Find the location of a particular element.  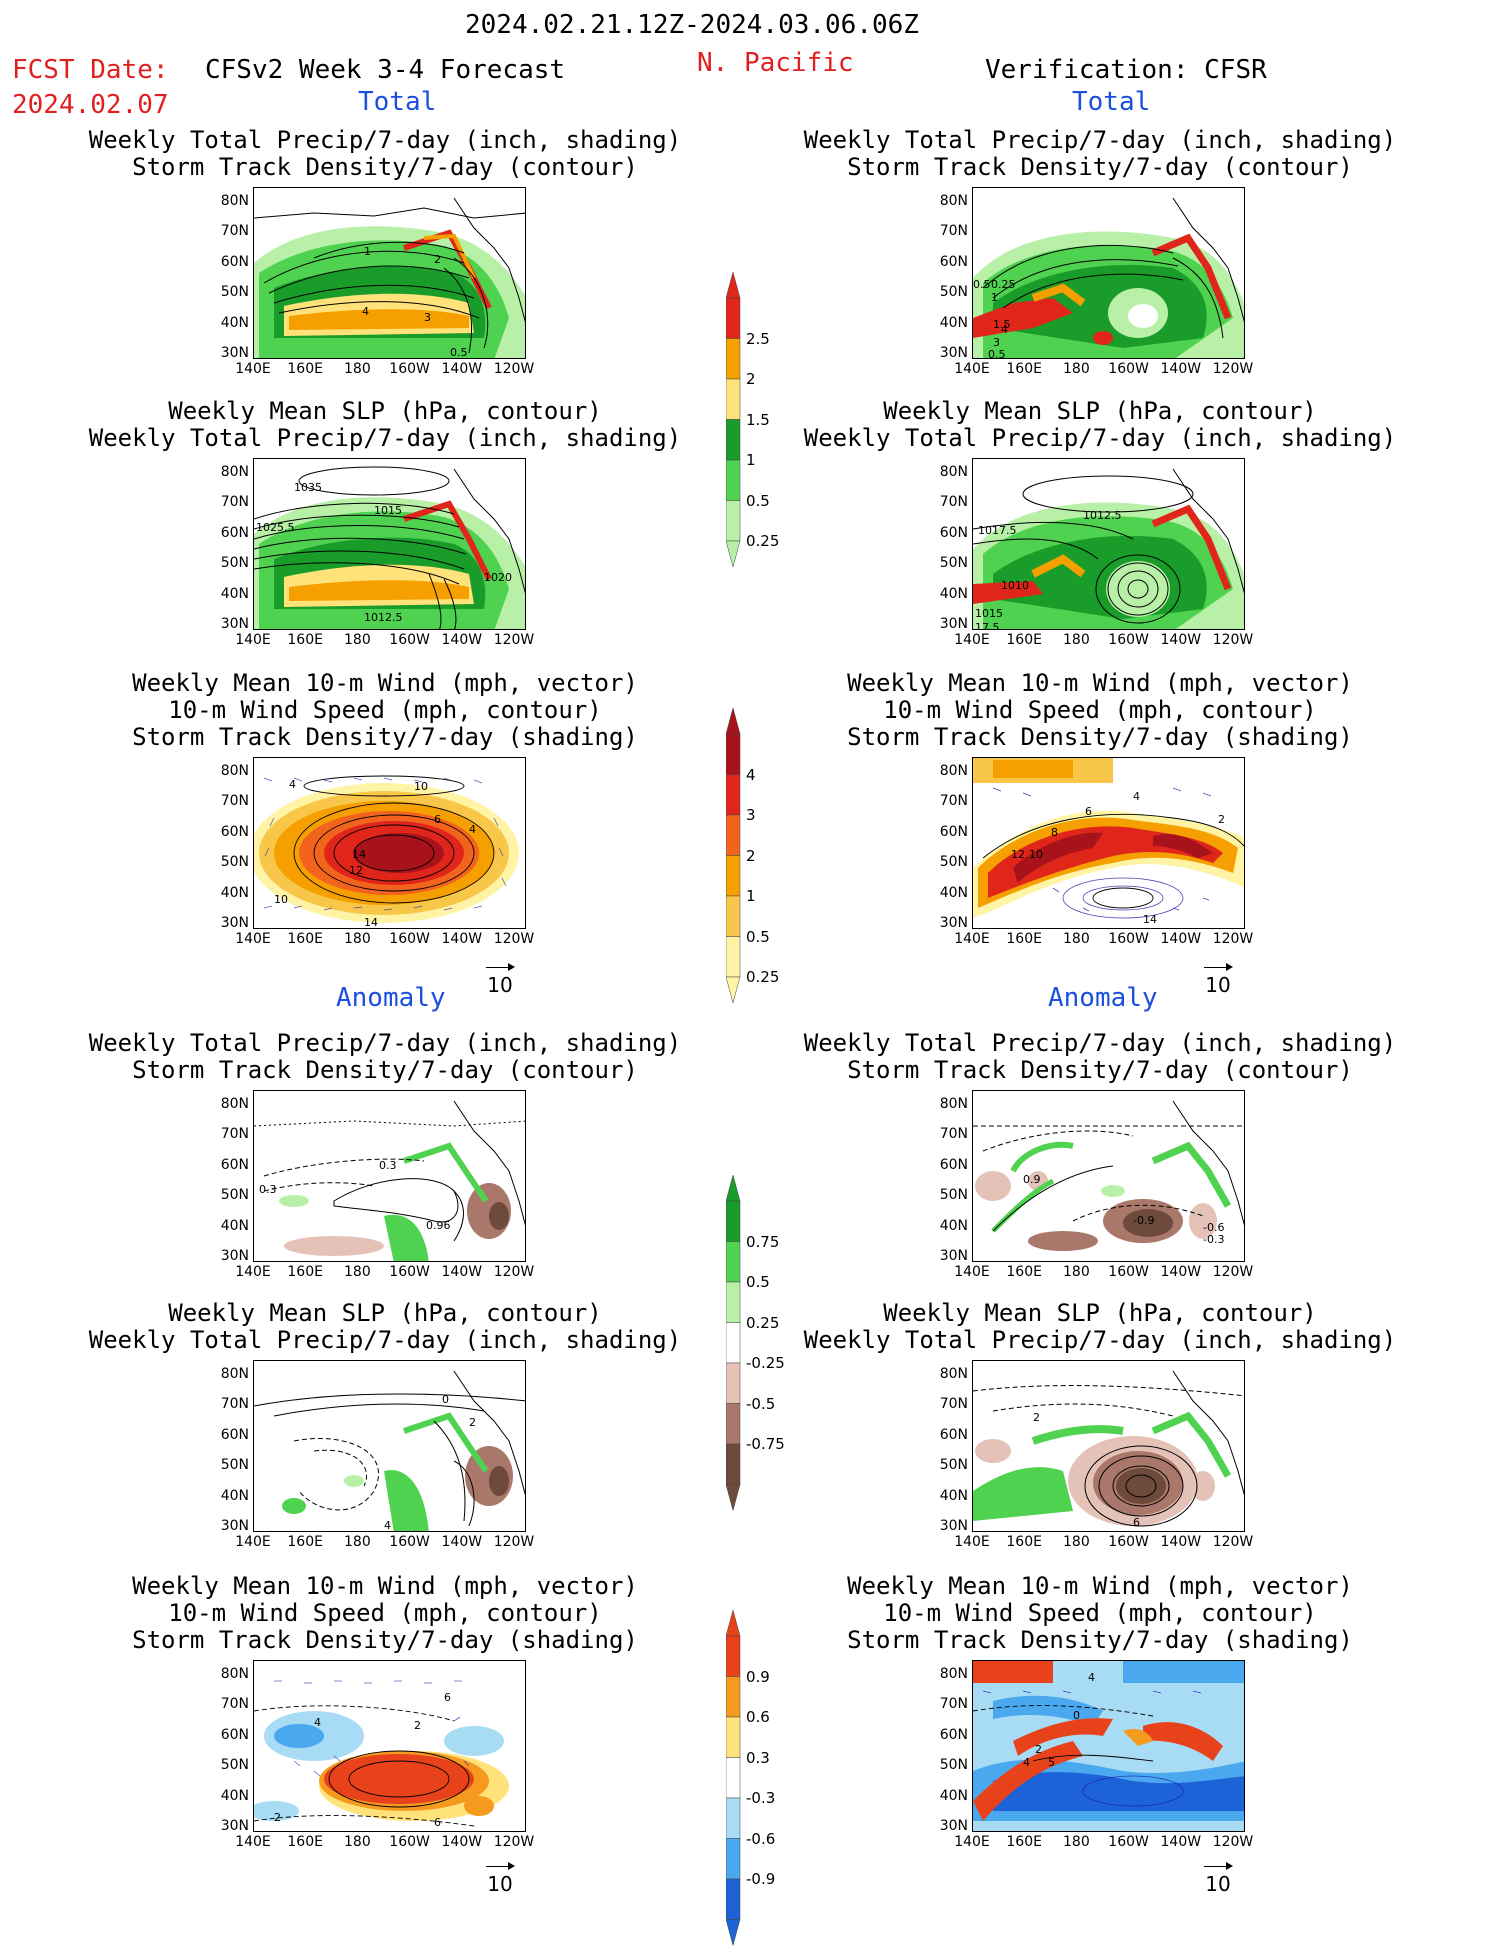

colorbar-label: -0.75 is located at coordinates (765, 1444).